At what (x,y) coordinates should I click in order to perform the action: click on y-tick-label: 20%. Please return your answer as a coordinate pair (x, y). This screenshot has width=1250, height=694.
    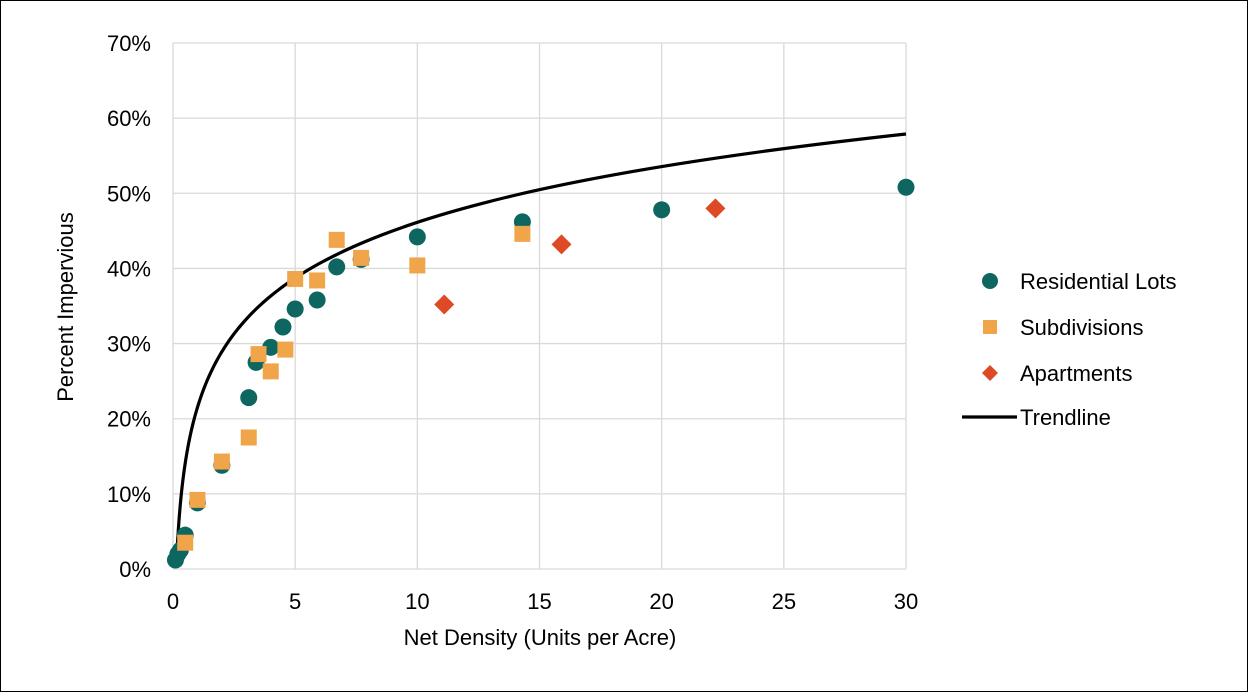
    Looking at the image, I should click on (129, 419).